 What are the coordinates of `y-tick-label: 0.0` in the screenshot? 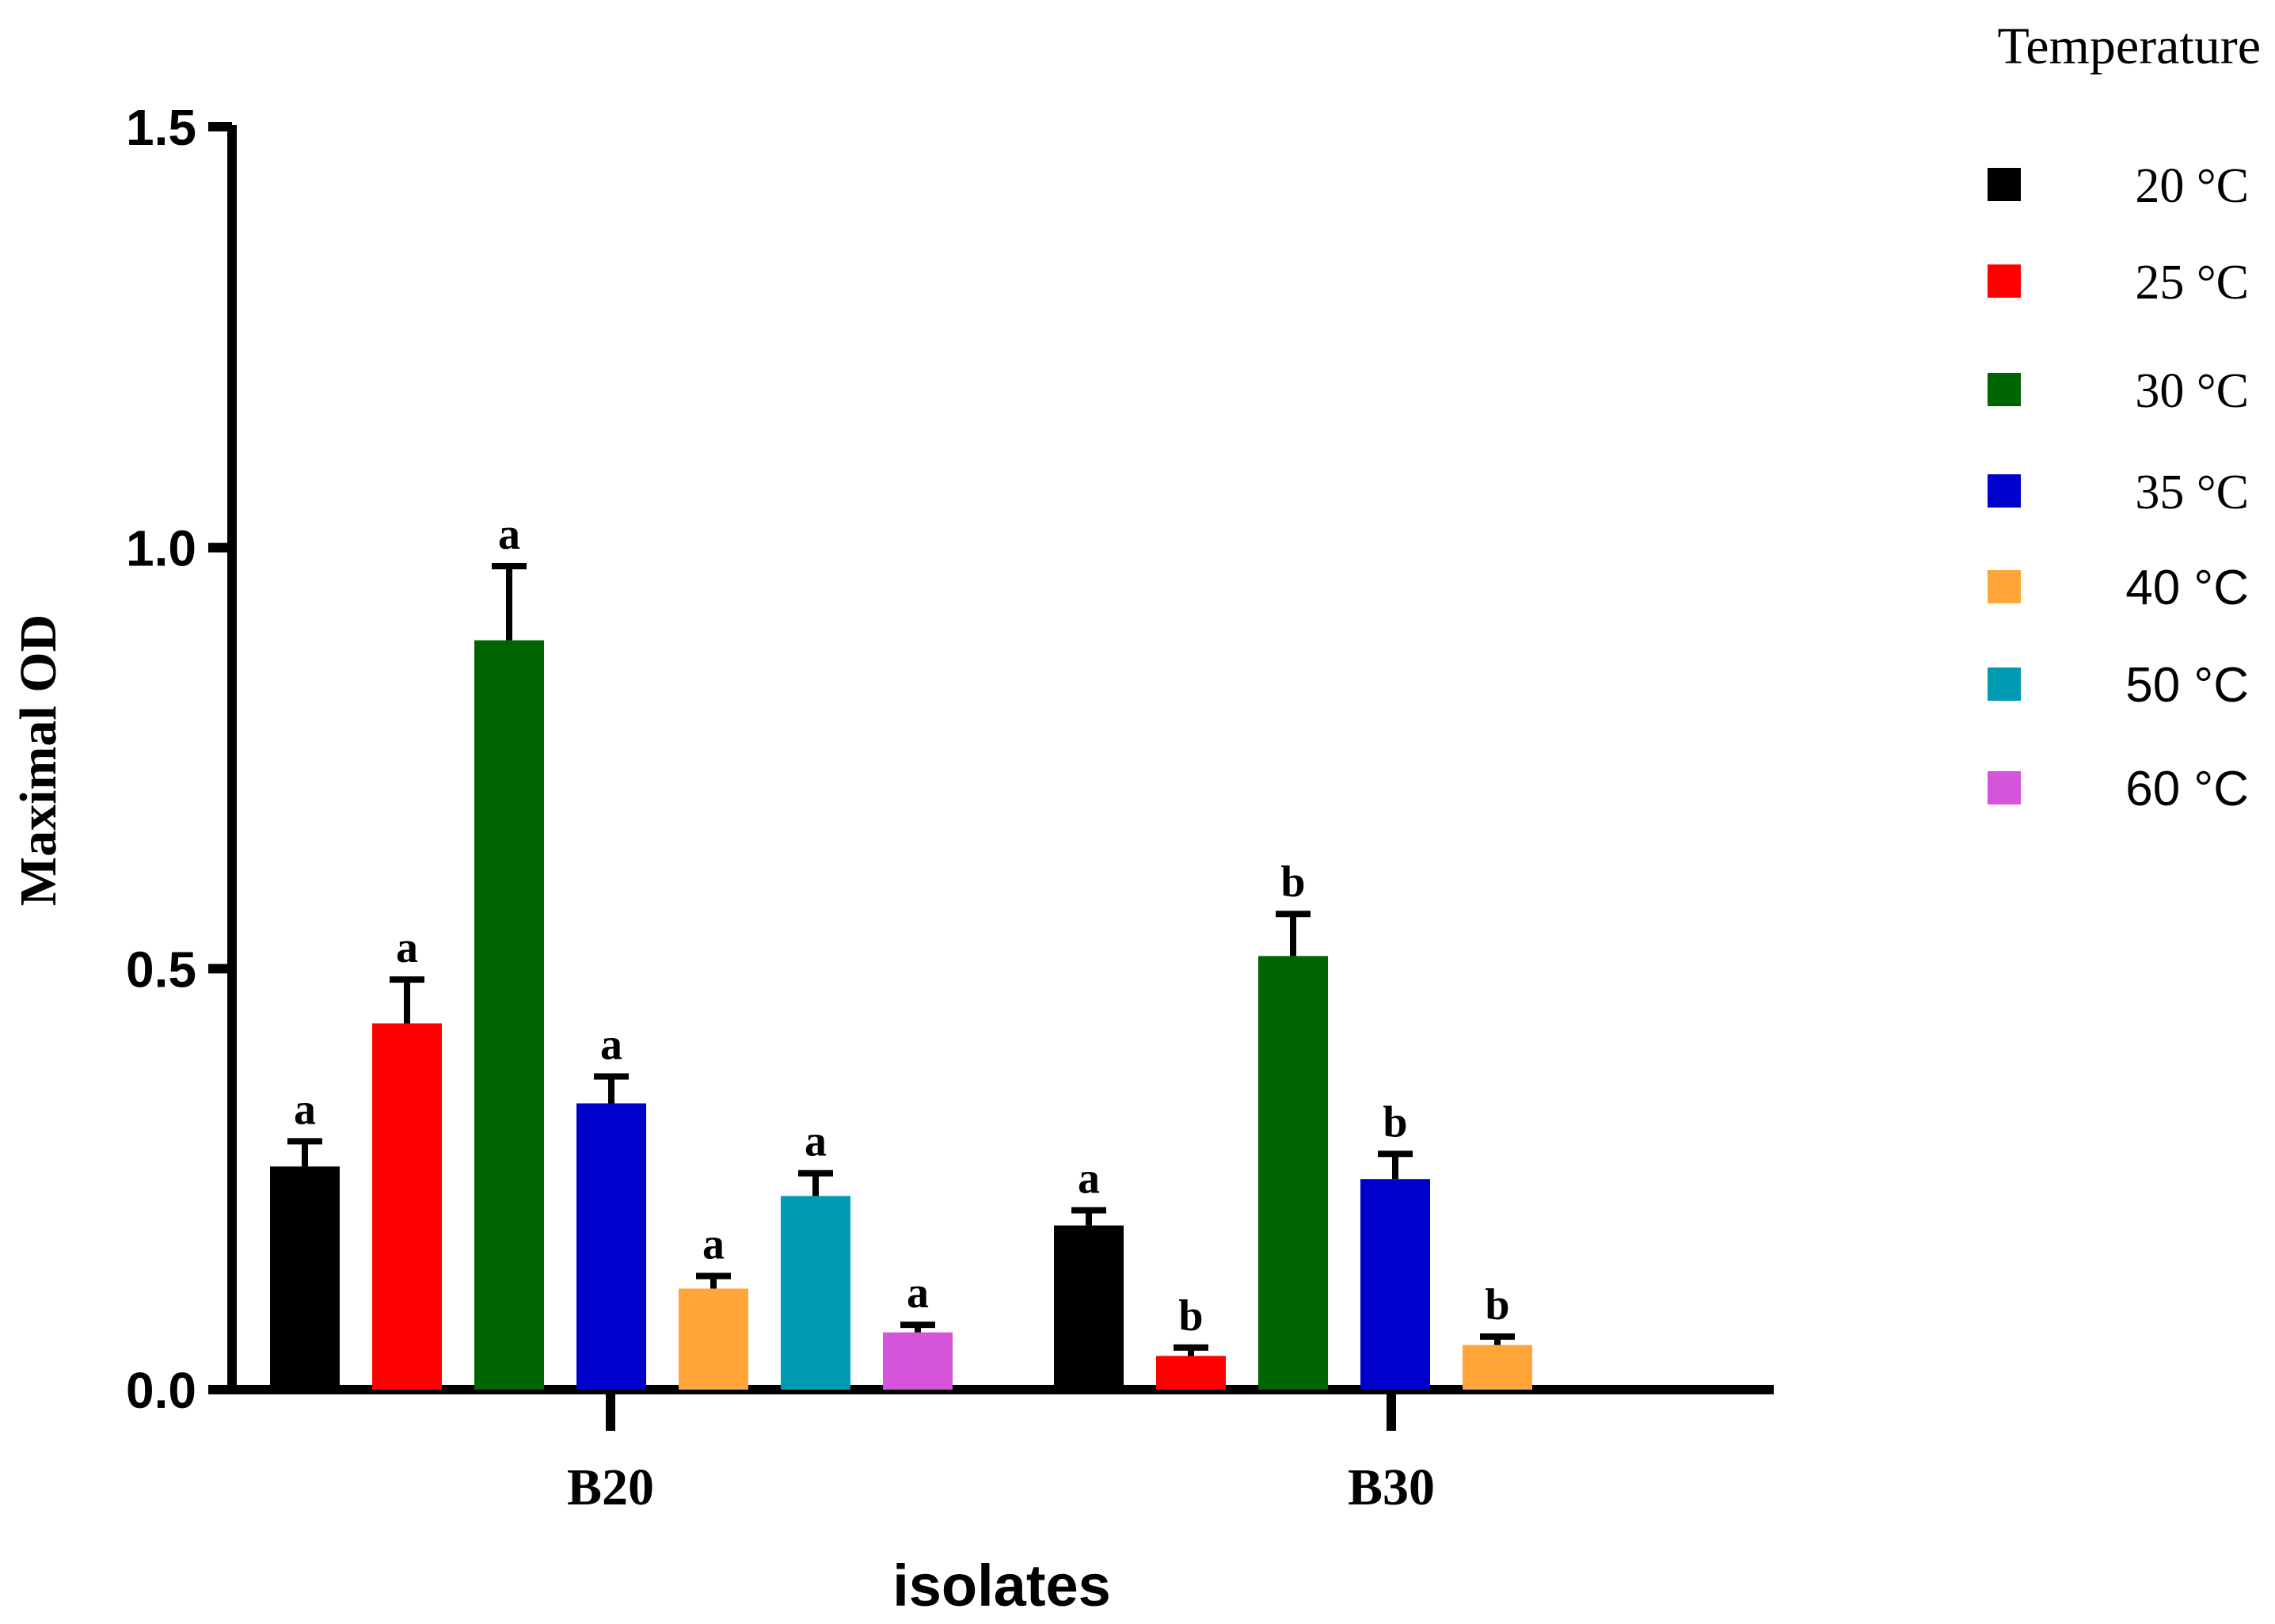 It's located at (161, 1391).